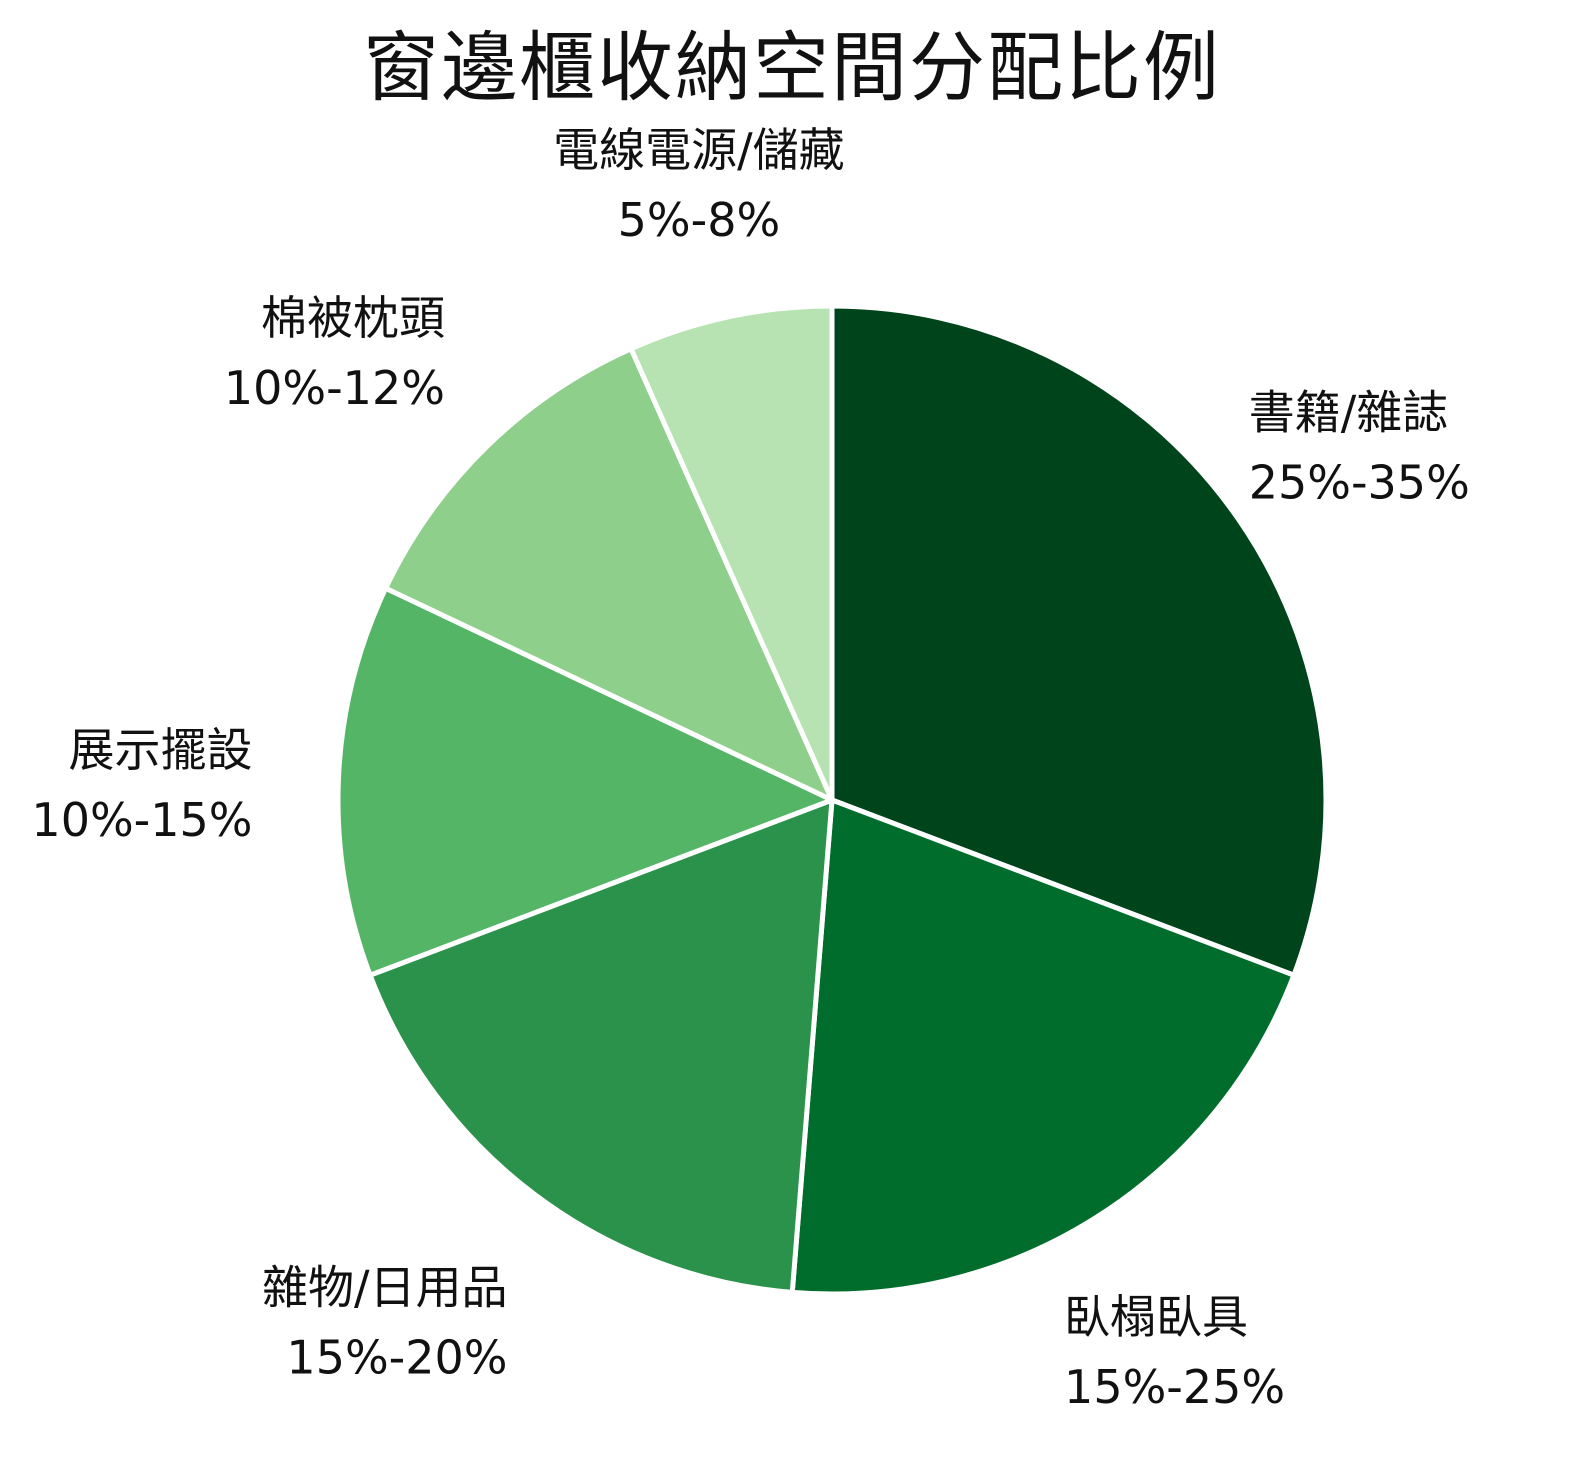 This screenshot has height=1468, width=1584. Describe the element at coordinates (396, 1358) in the screenshot. I see `slice-range-label: 15%-20%` at that location.